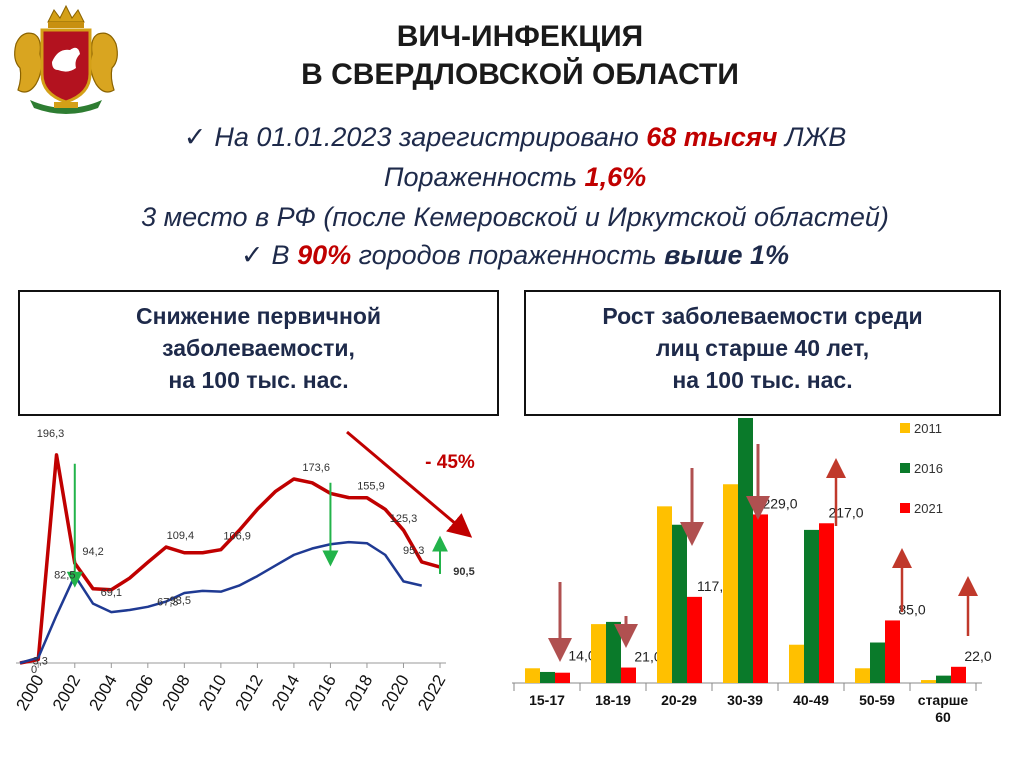  What do you see at coordinates (92, 552) in the screenshot?
I see `data-label: 94,2` at bounding box center [92, 552].